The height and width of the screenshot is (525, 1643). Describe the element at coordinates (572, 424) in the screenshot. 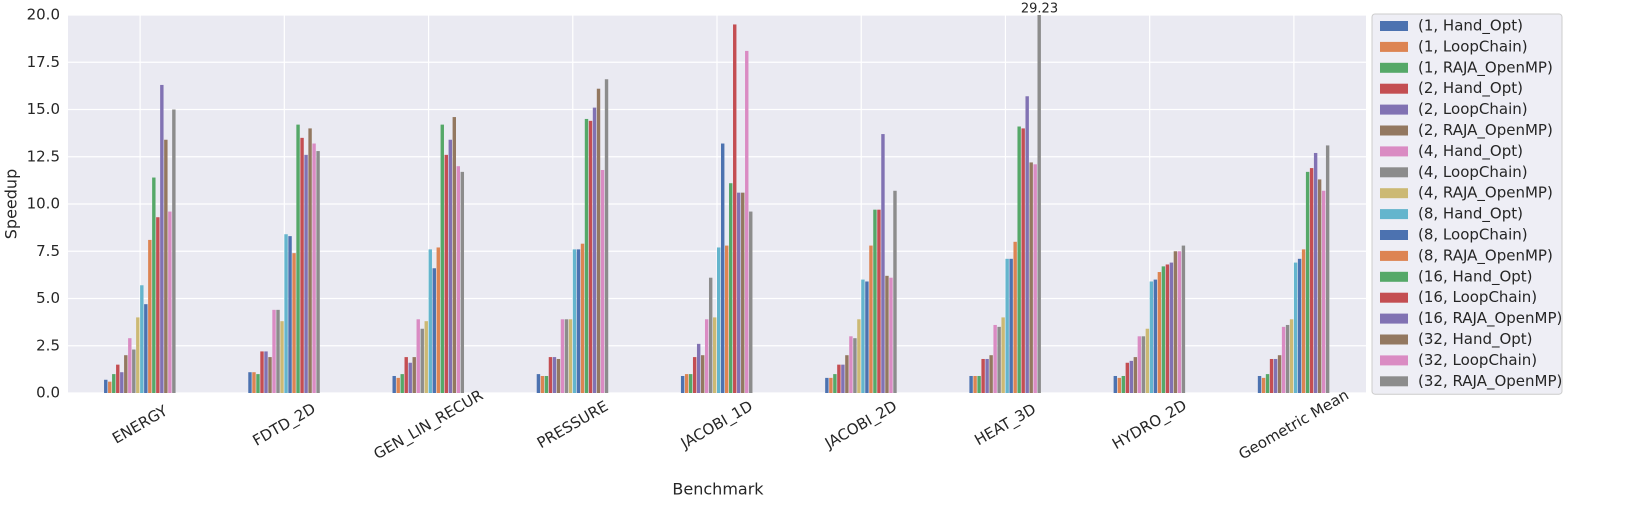

I see `x-tick-label: PRESSURE` at that location.